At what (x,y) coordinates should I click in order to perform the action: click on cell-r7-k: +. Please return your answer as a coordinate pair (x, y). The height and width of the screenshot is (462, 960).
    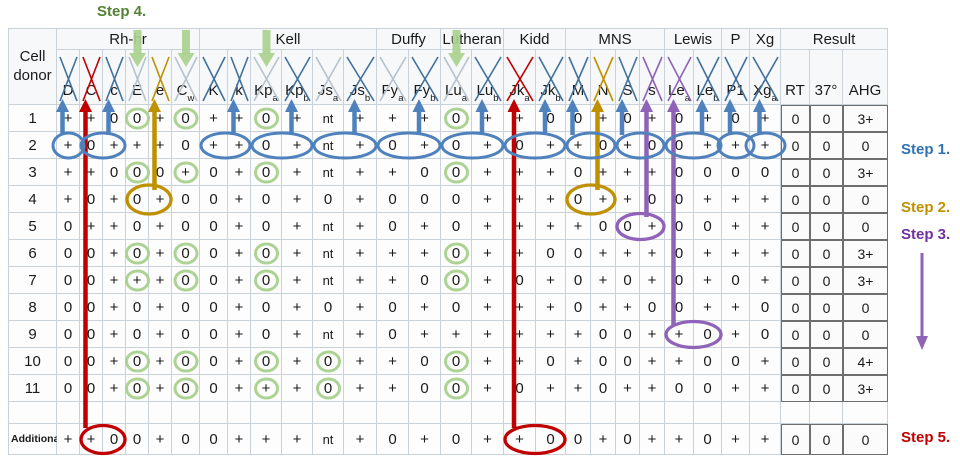
    Looking at the image, I should click on (239, 280).